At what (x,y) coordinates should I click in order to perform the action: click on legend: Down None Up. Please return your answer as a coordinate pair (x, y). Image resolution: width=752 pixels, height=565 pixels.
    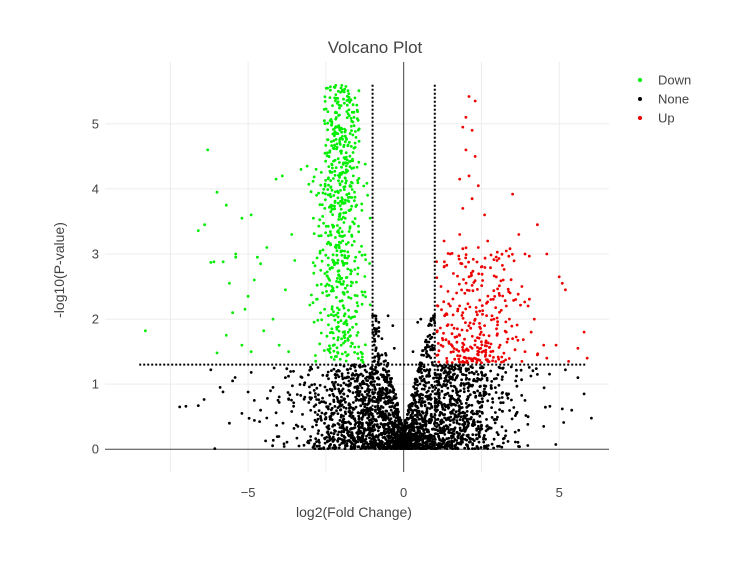
    Looking at the image, I should click on (664, 99).